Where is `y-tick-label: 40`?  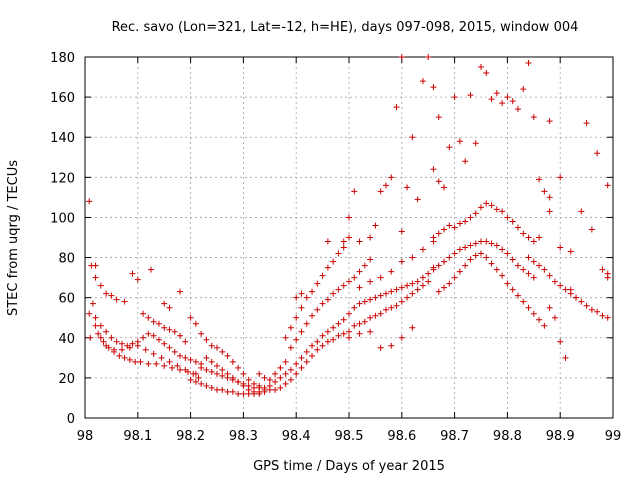 y-tick-label: 40 is located at coordinates (66, 339).